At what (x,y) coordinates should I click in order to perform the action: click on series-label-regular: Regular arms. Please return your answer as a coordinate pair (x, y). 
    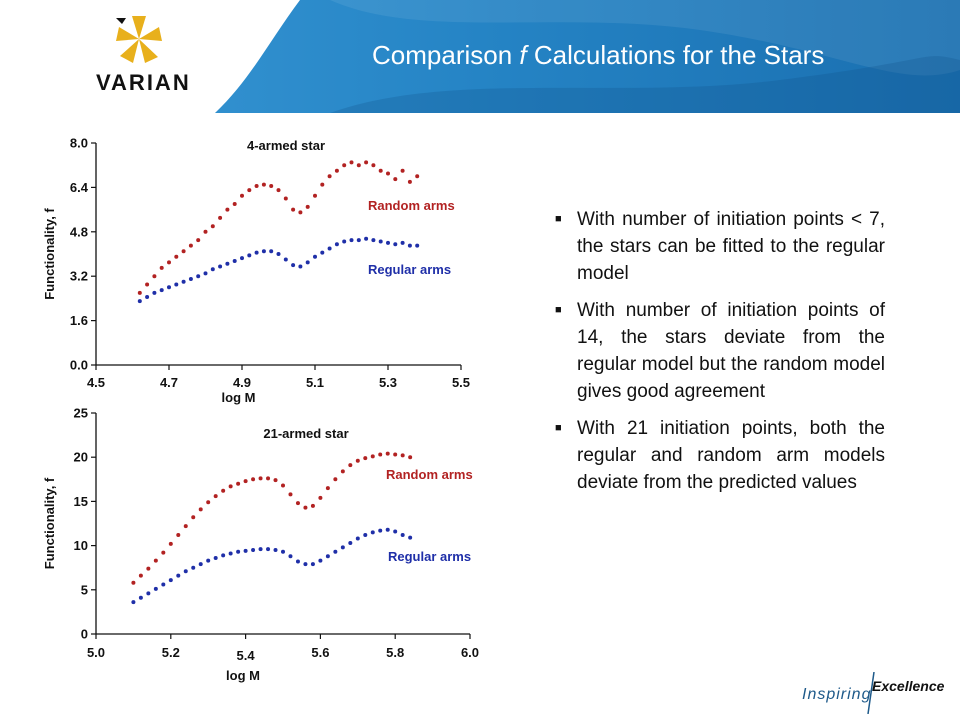
    Looking at the image, I should click on (409, 269).